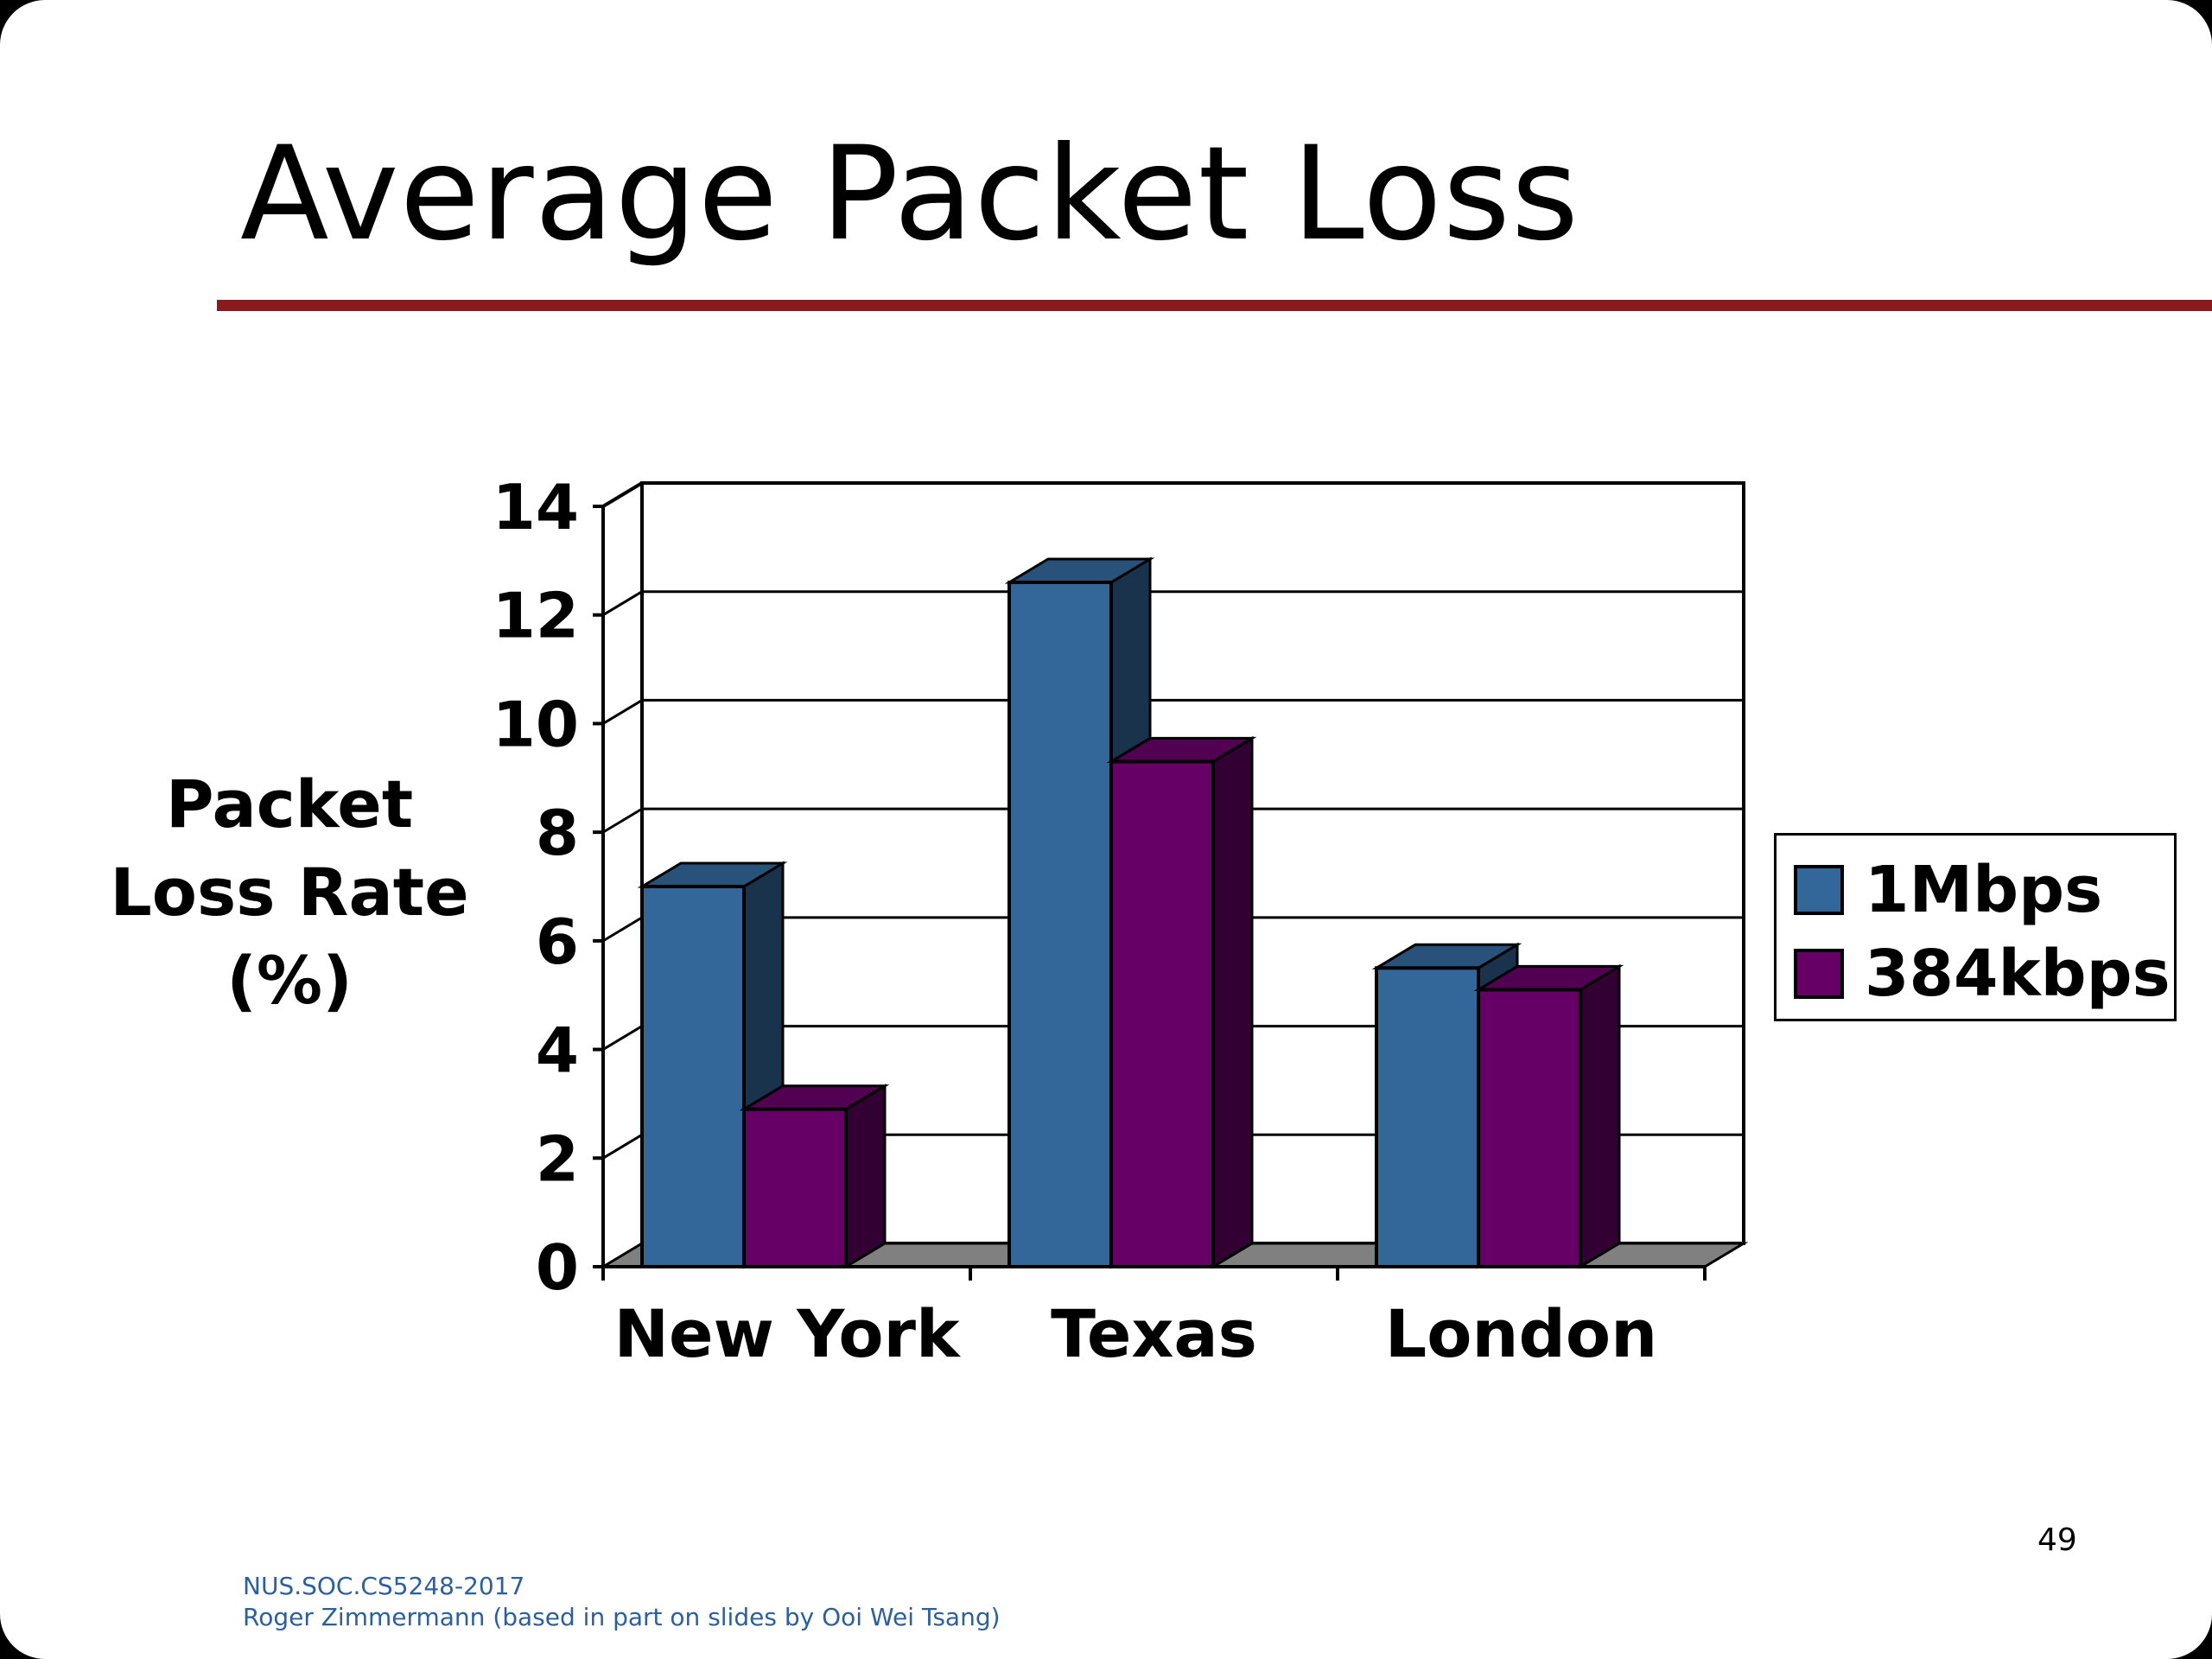 The width and height of the screenshot is (2212, 1659). What do you see at coordinates (557, 1050) in the screenshot?
I see `y-tick-label: 4` at bounding box center [557, 1050].